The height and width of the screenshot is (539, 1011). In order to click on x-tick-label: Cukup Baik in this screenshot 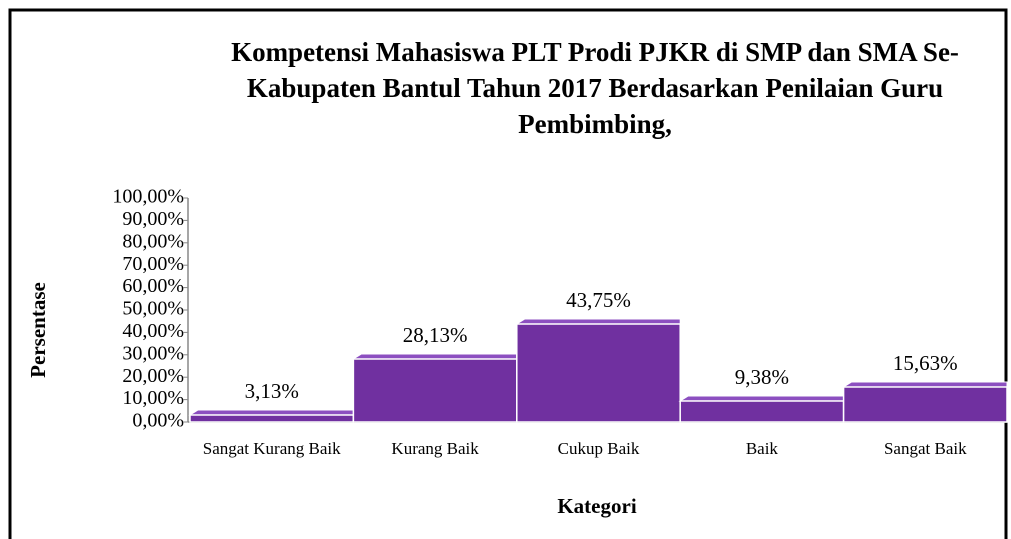, I will do `click(598, 448)`.